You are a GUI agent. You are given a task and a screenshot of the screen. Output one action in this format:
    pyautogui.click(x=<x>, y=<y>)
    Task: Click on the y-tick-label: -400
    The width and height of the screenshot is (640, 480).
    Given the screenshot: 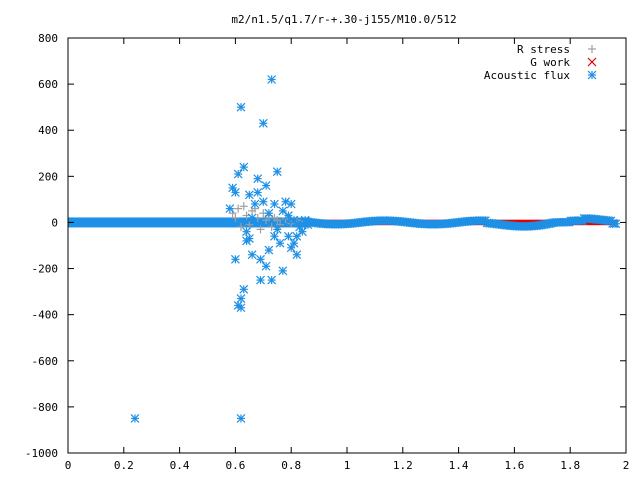 What is the action you would take?
    pyautogui.click(x=45, y=315)
    